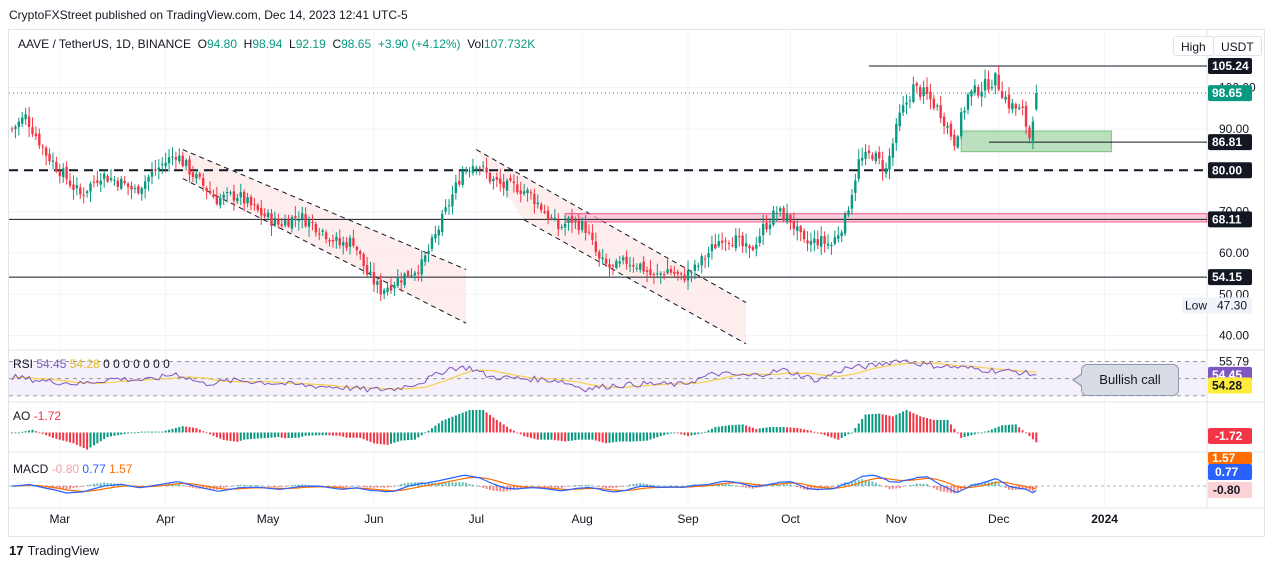  I want to click on time-tick-label: Sep, so click(688, 519).